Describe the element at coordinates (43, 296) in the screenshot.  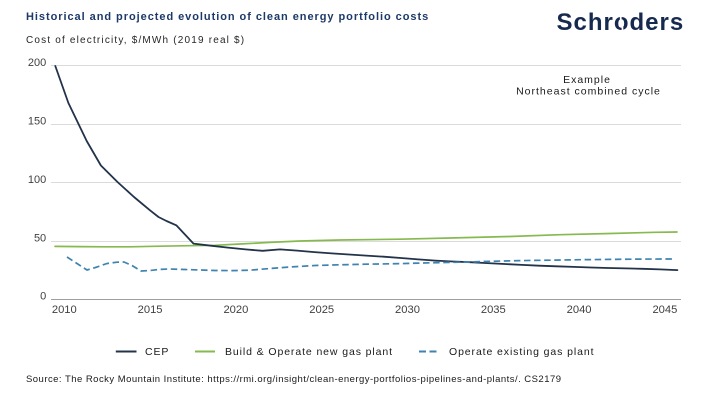
I see `svg-text: 0` at that location.